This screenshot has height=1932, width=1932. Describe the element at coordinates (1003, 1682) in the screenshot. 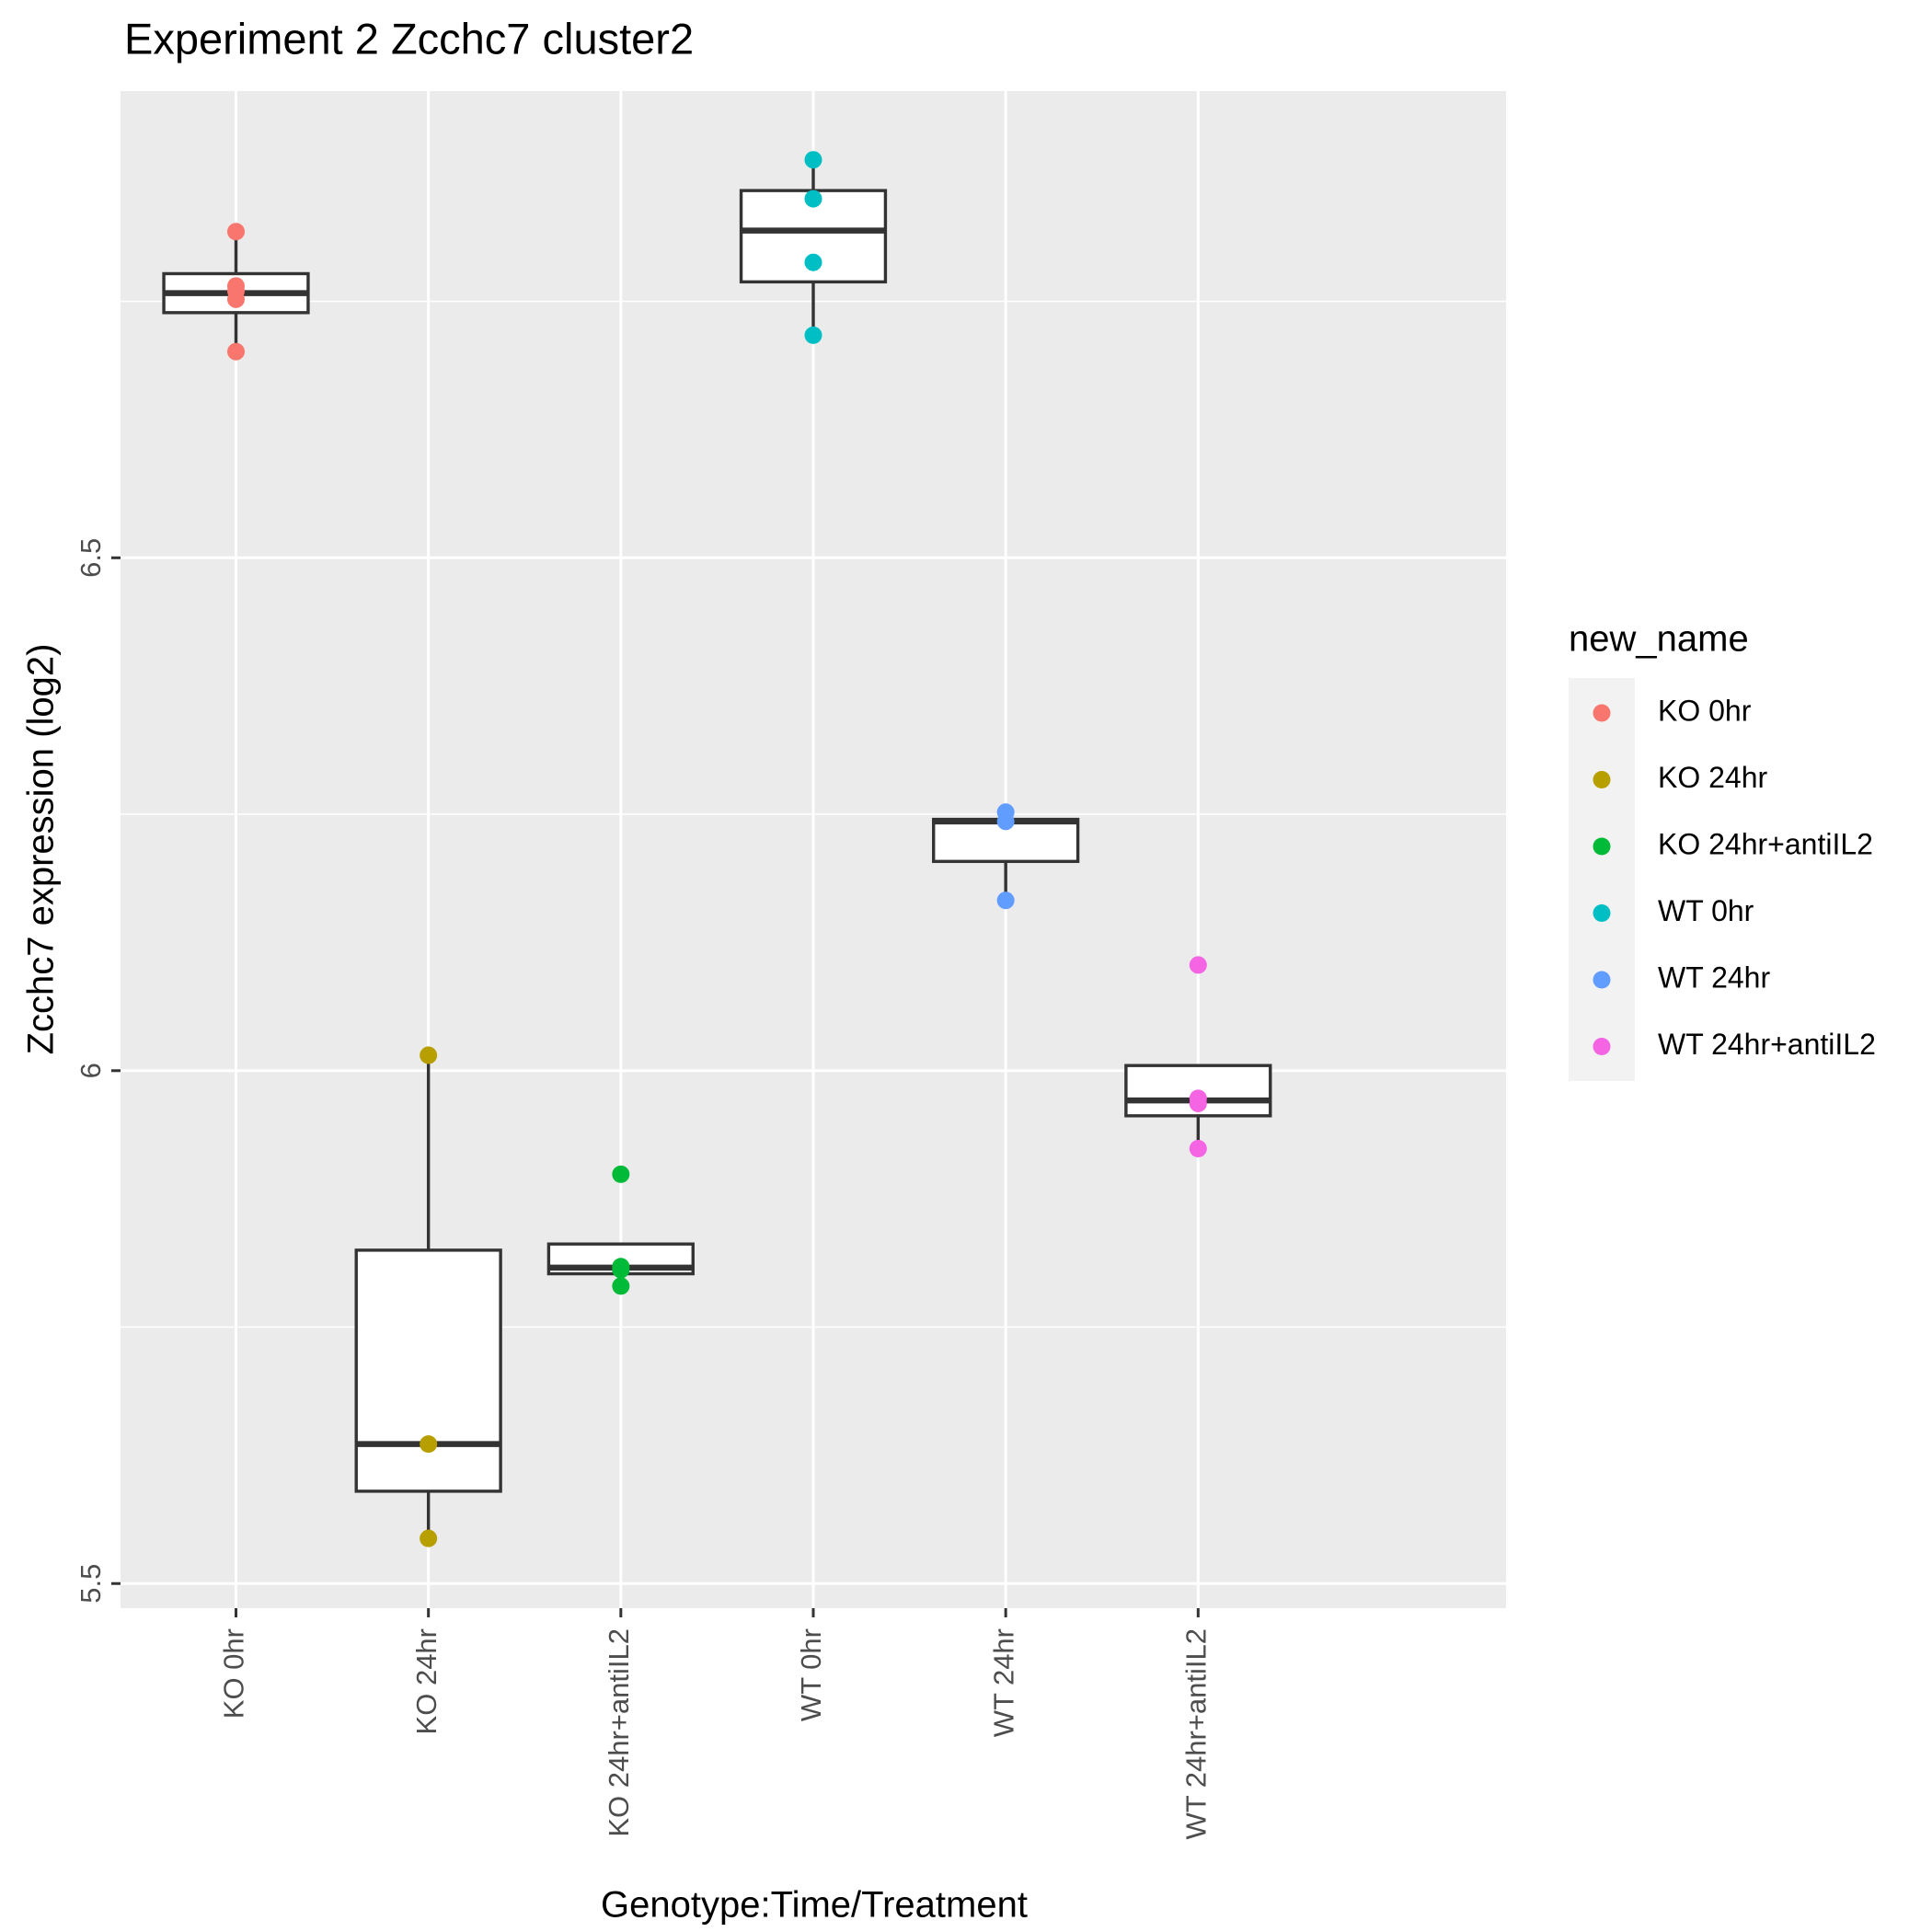

I see `x-tick-label: WT 24hr` at that location.